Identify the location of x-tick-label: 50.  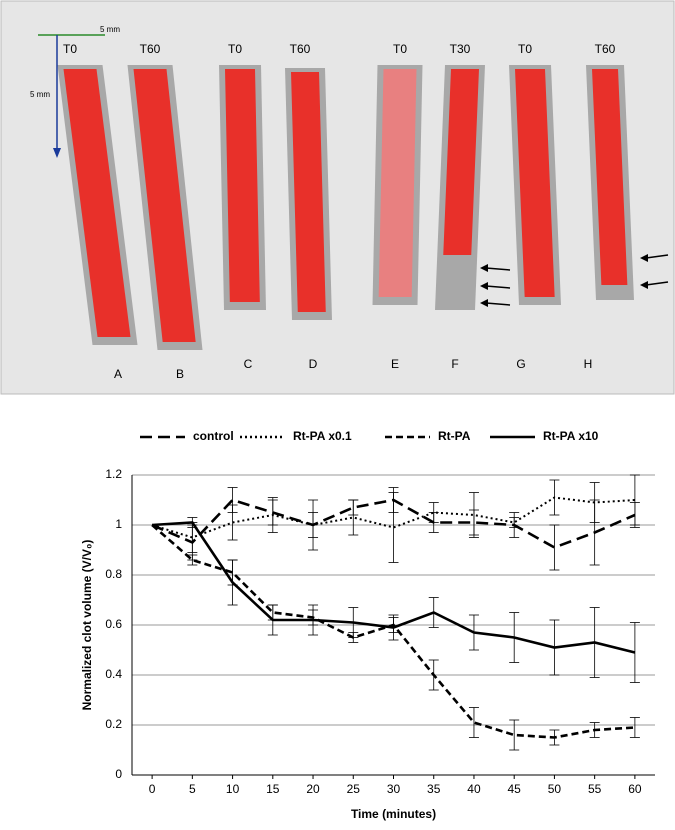
(555, 789).